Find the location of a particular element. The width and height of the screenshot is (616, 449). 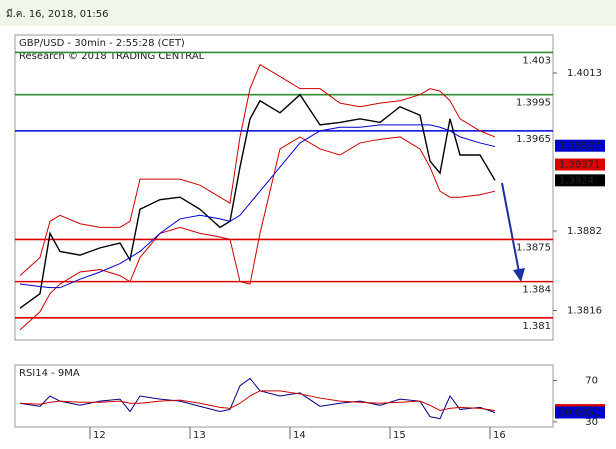

price-label: 39.0351 is located at coordinates (579, 412).